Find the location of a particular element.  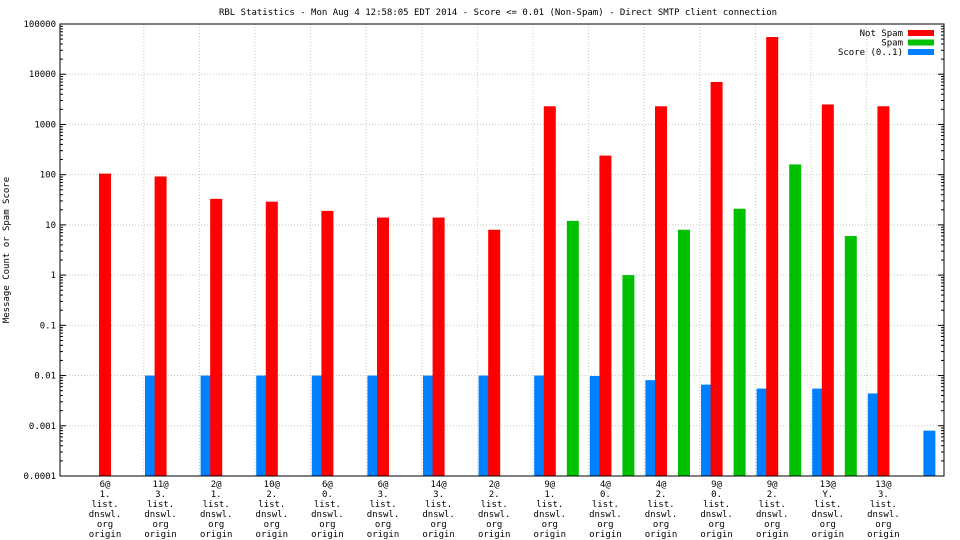

x-category-label: 6@ 1. list. dnswl. org origin is located at coordinates (105, 510).